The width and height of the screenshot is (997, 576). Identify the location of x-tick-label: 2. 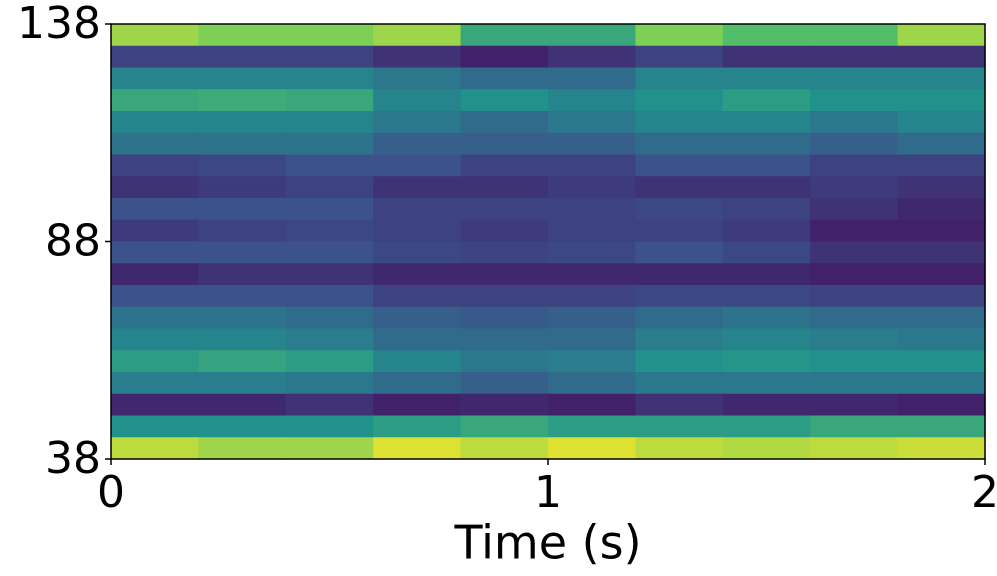
(984, 492).